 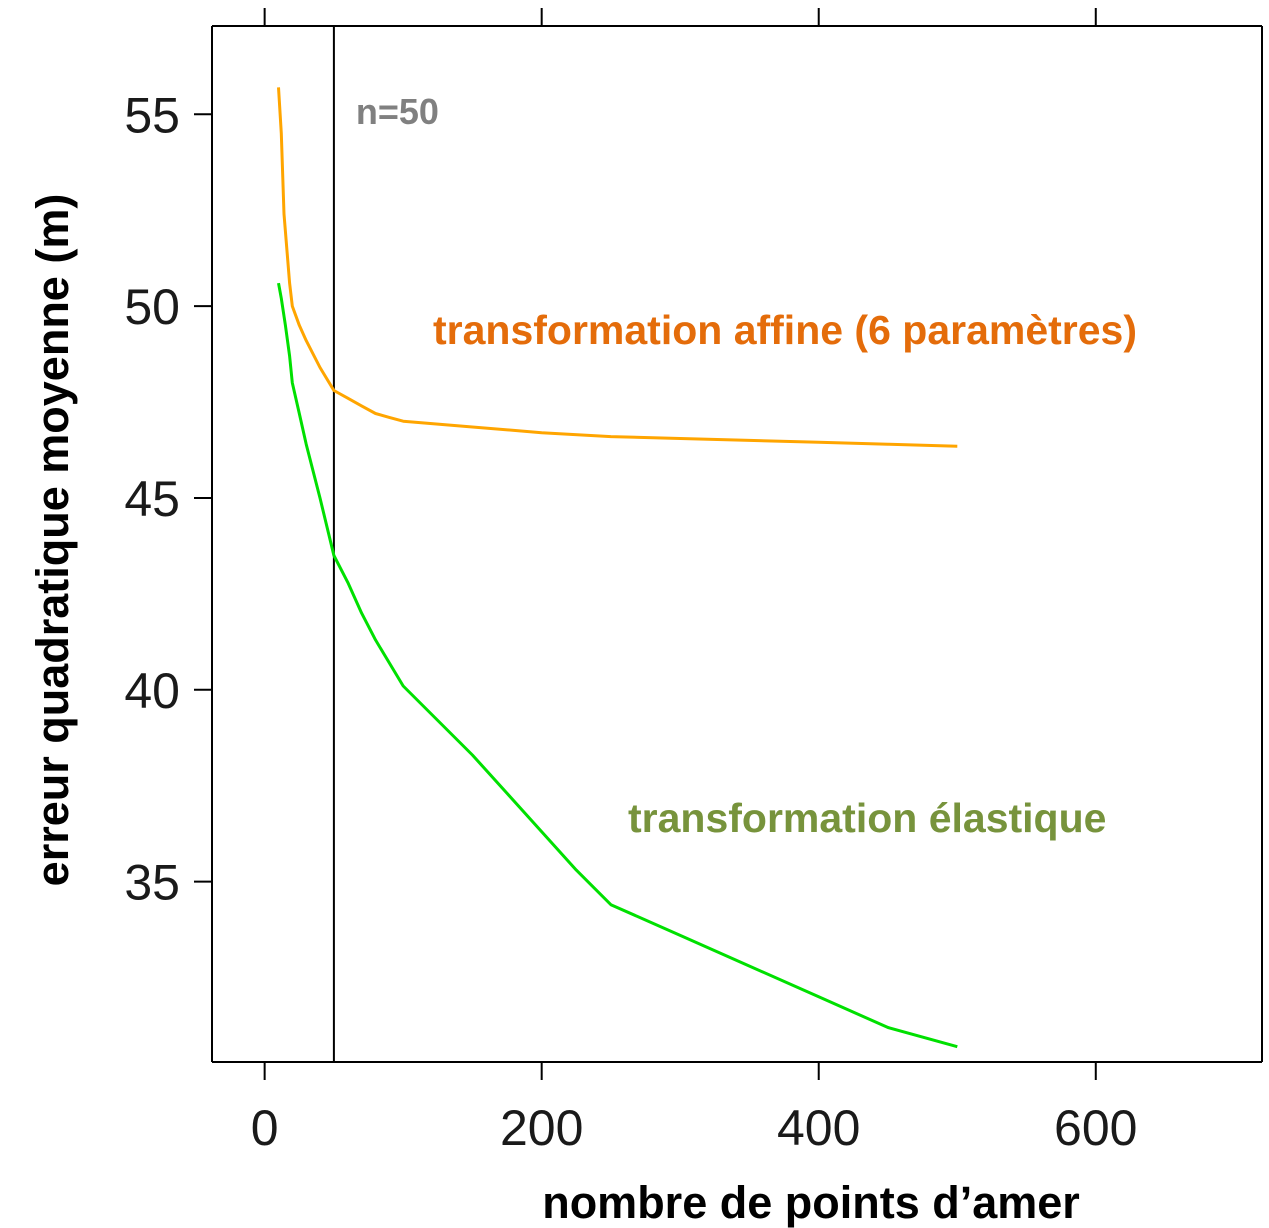 I want to click on x-tick-label: 0, so click(x=265, y=1128).